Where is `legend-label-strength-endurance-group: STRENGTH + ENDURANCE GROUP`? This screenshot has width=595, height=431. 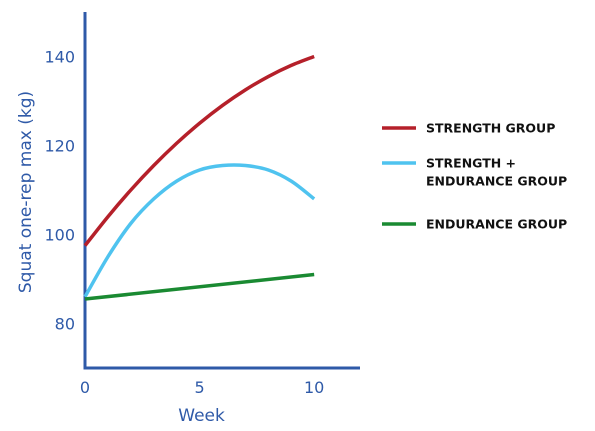
legend-label-strength-endurance-group: STRENGTH + ENDURANCE GROUP is located at coordinates (496, 172).